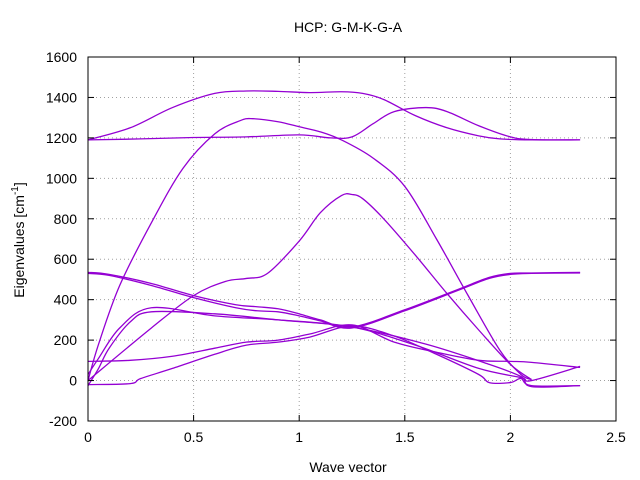 Image resolution: width=640 pixels, height=480 pixels. I want to click on y-tick-label: 600, so click(66, 259).